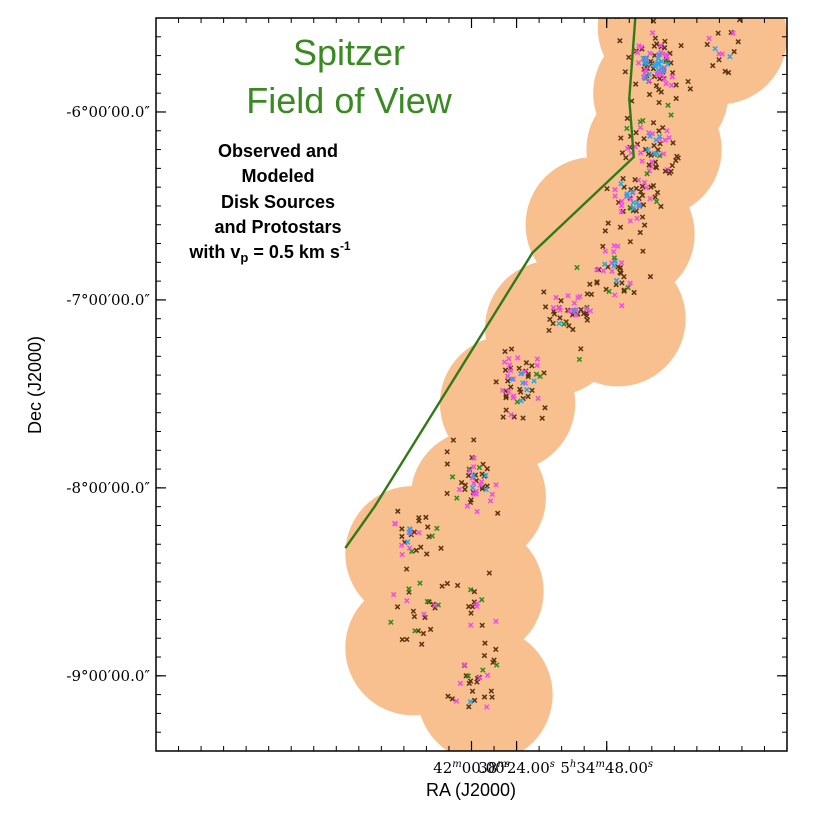 The width and height of the screenshot is (817, 817). What do you see at coordinates (277, 227) in the screenshot?
I see `info-line4: and Protostars` at bounding box center [277, 227].